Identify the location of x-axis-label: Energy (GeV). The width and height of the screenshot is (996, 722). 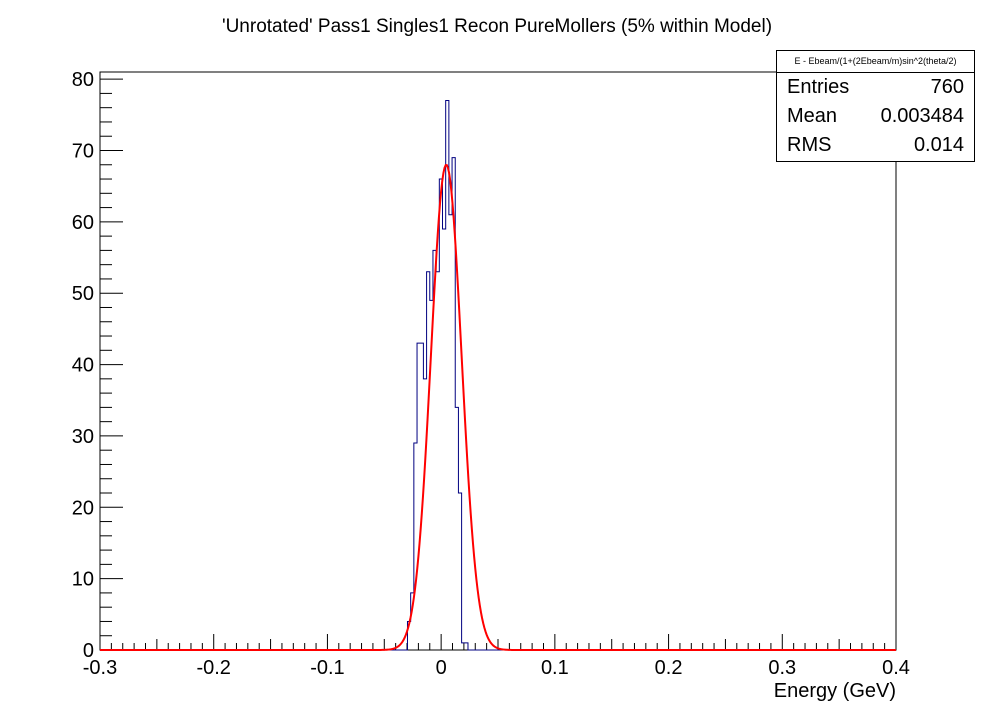
(835, 691).